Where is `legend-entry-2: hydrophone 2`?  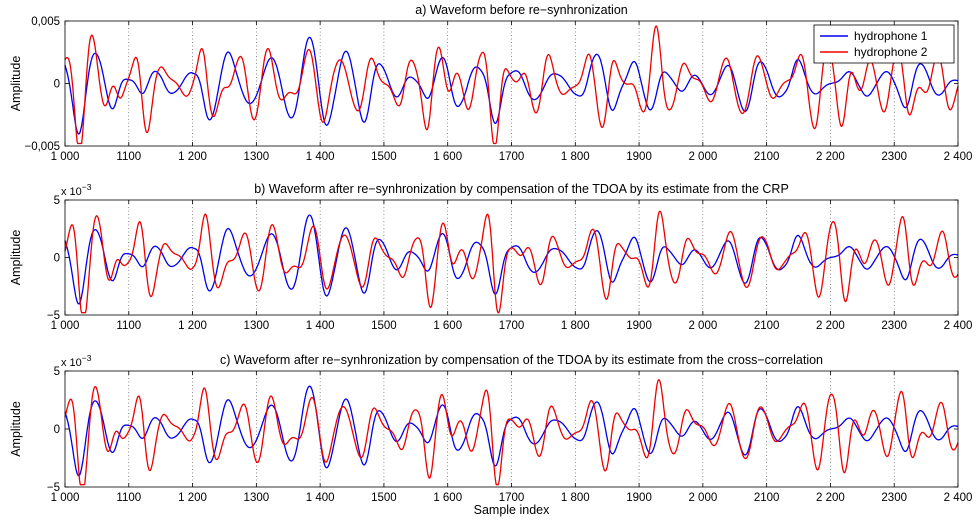
legend-entry-2: hydrophone 2 is located at coordinates (891, 52).